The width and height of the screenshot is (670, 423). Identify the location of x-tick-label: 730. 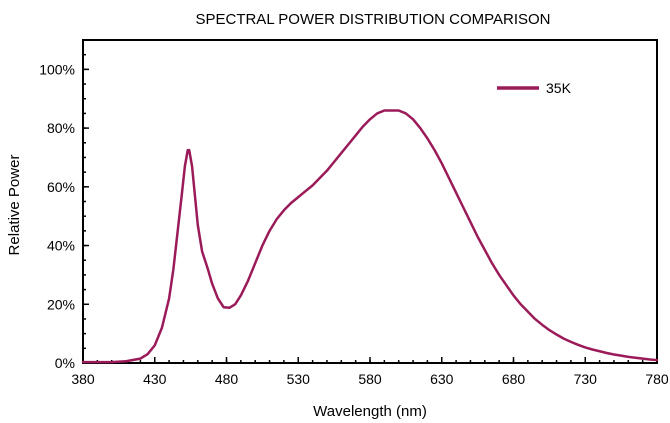
(586, 379).